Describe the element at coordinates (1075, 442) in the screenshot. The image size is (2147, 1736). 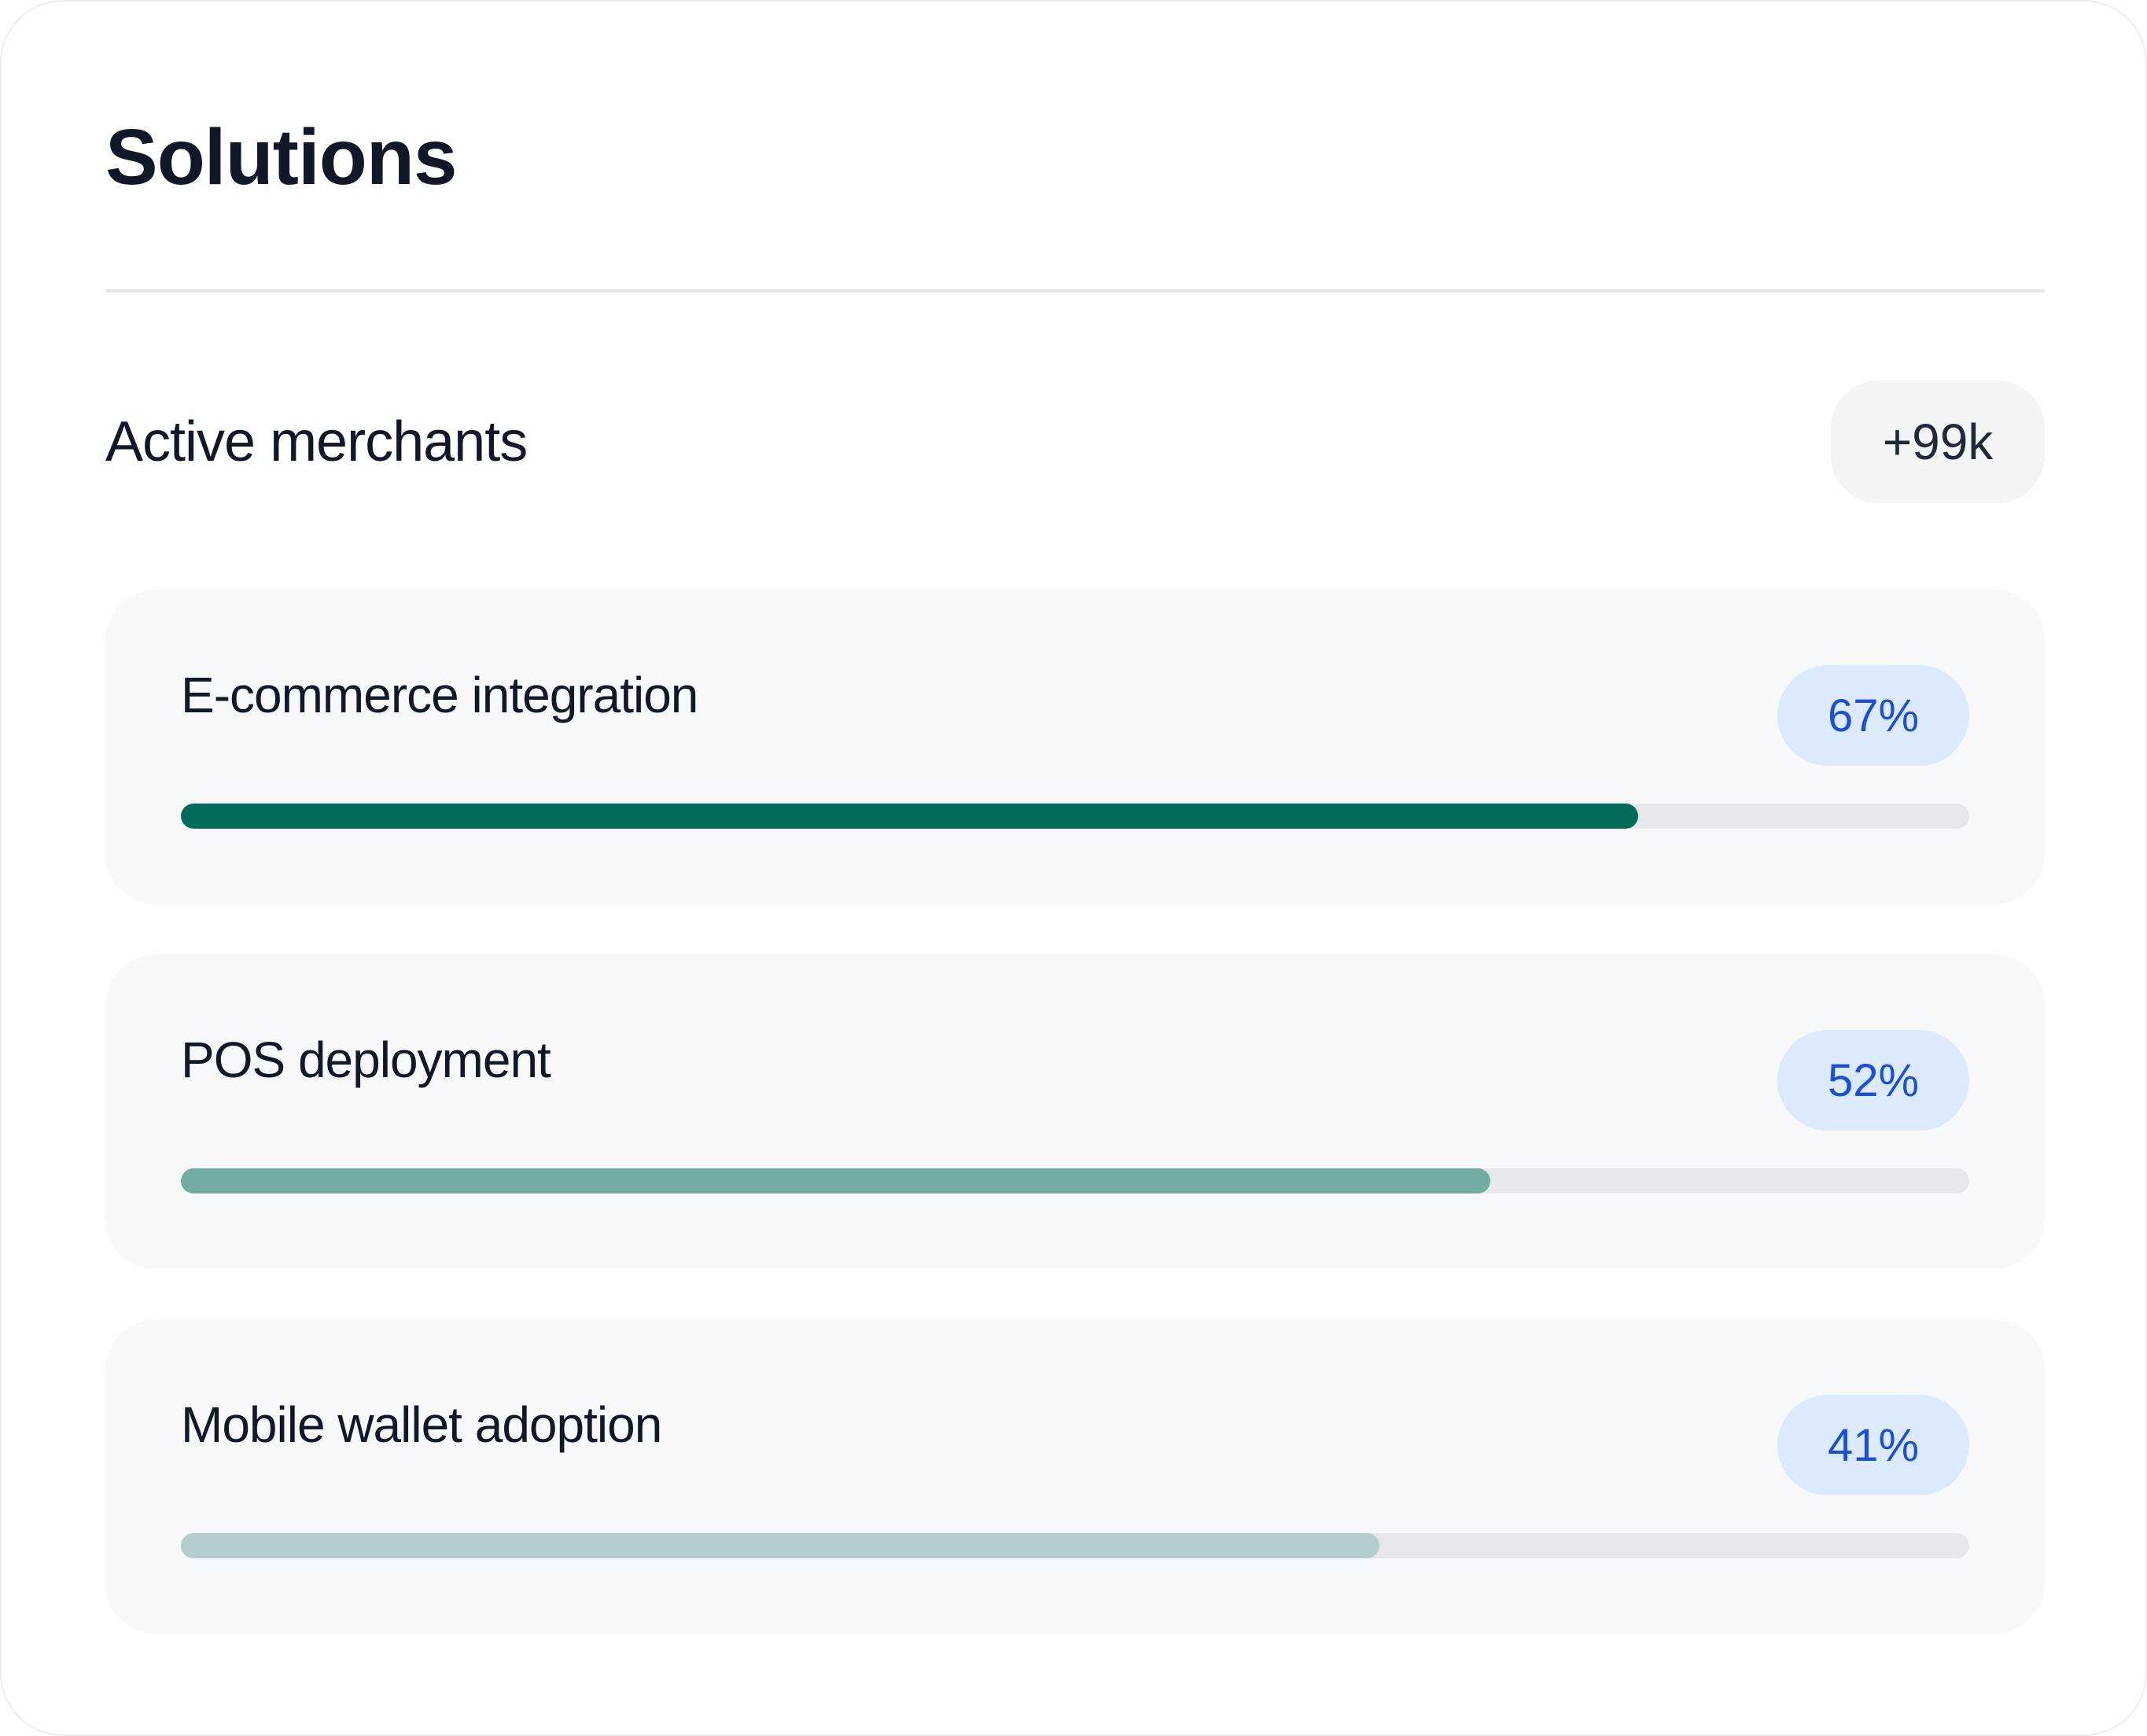
I see `summary-row: Active merchants +99k` at that location.